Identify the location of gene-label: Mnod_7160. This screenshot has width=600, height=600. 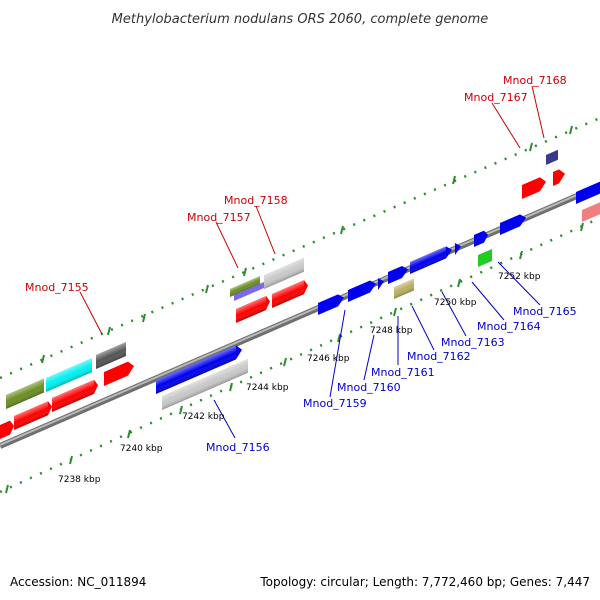
(369, 387).